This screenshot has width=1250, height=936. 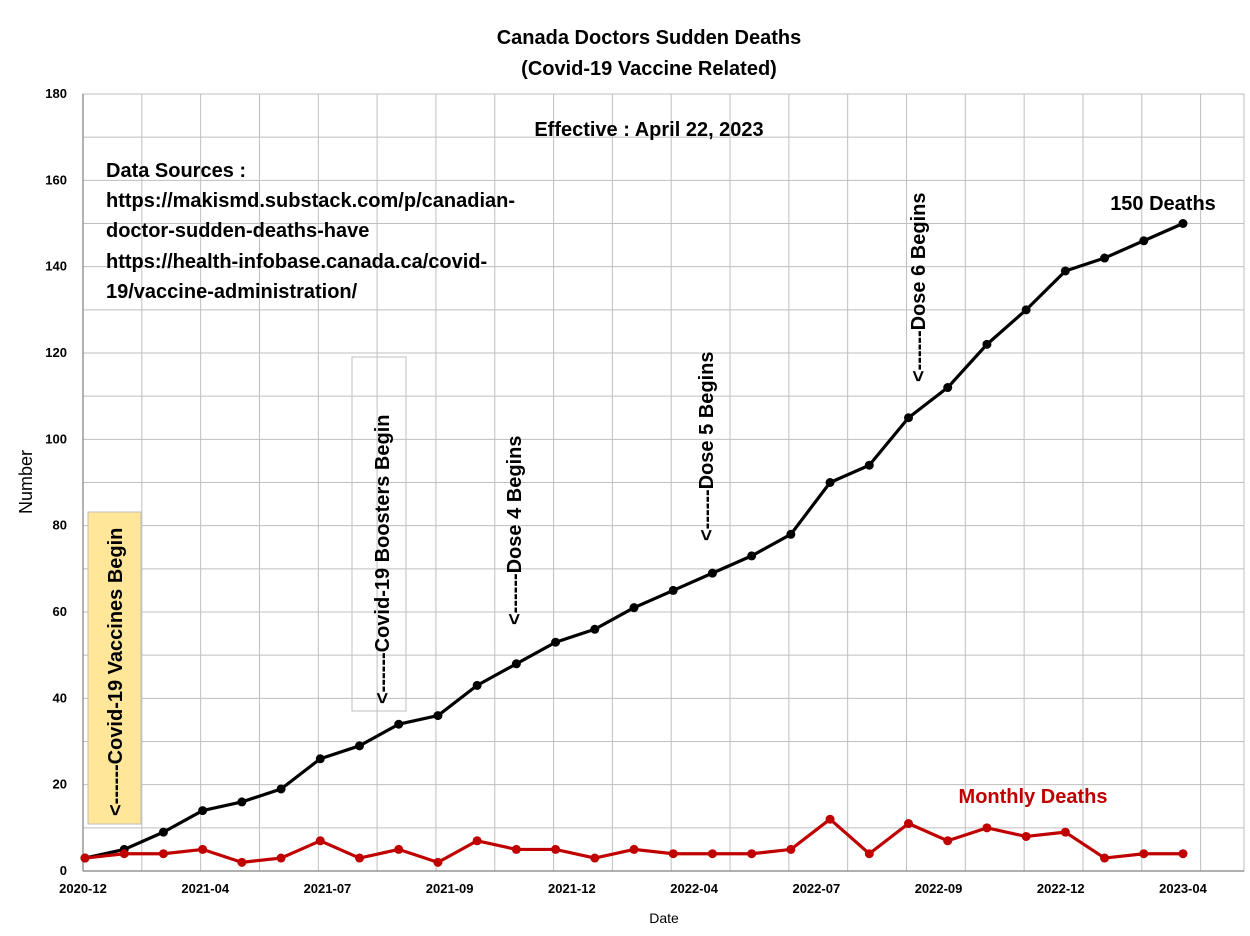 What do you see at coordinates (1183, 888) in the screenshot?
I see `x-tick-label: 2023-04` at bounding box center [1183, 888].